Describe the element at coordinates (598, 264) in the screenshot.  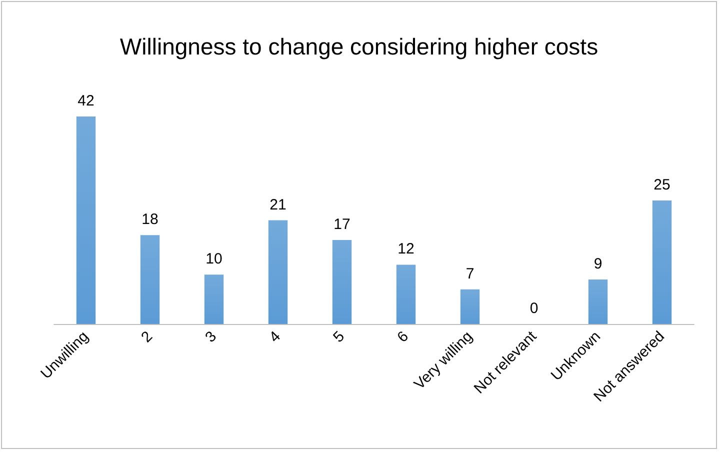
I see `data-label: 9` at that location.